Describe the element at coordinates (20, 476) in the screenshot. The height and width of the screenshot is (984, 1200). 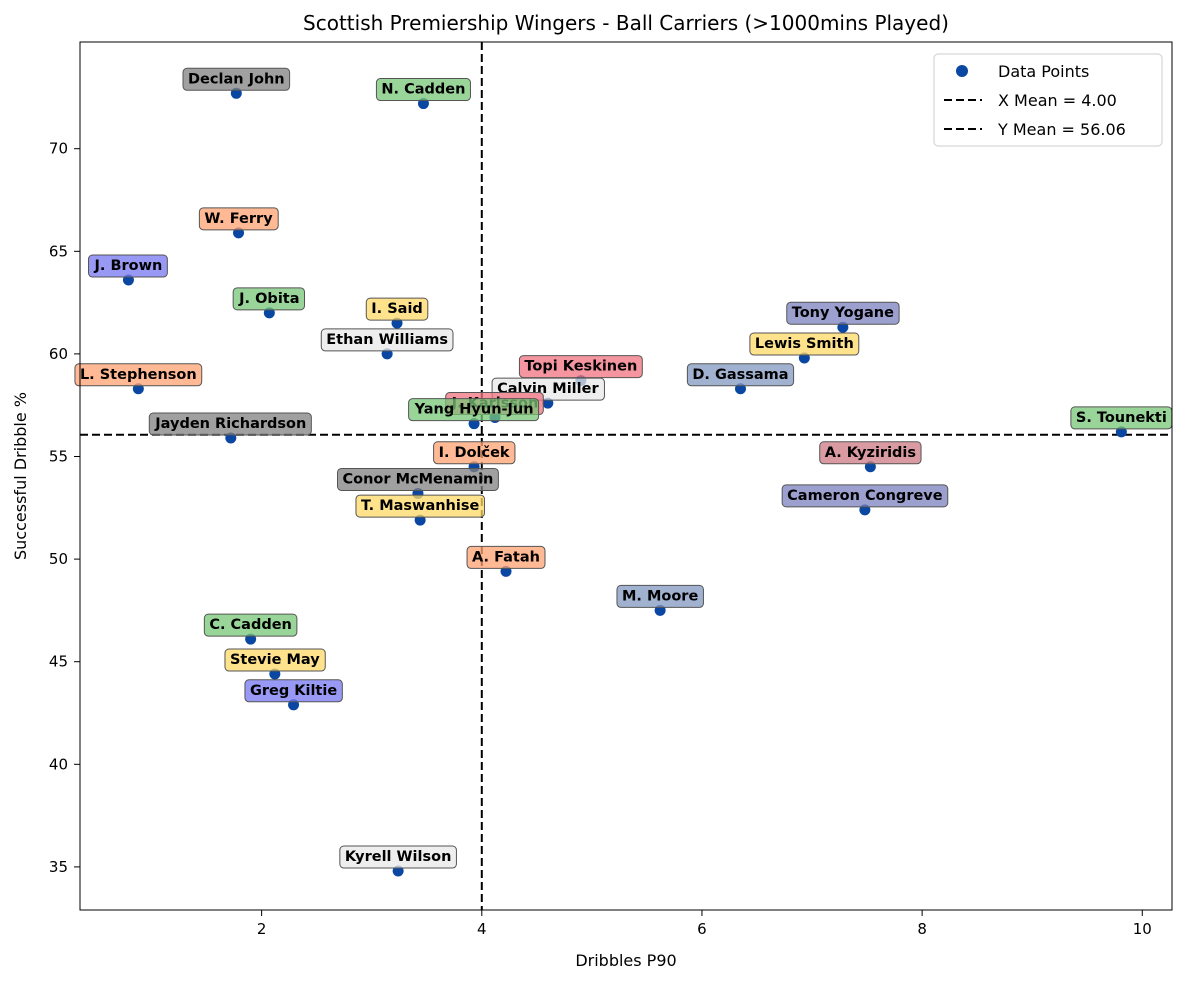
I see `y-axis-label: Successful Dribble %` at that location.